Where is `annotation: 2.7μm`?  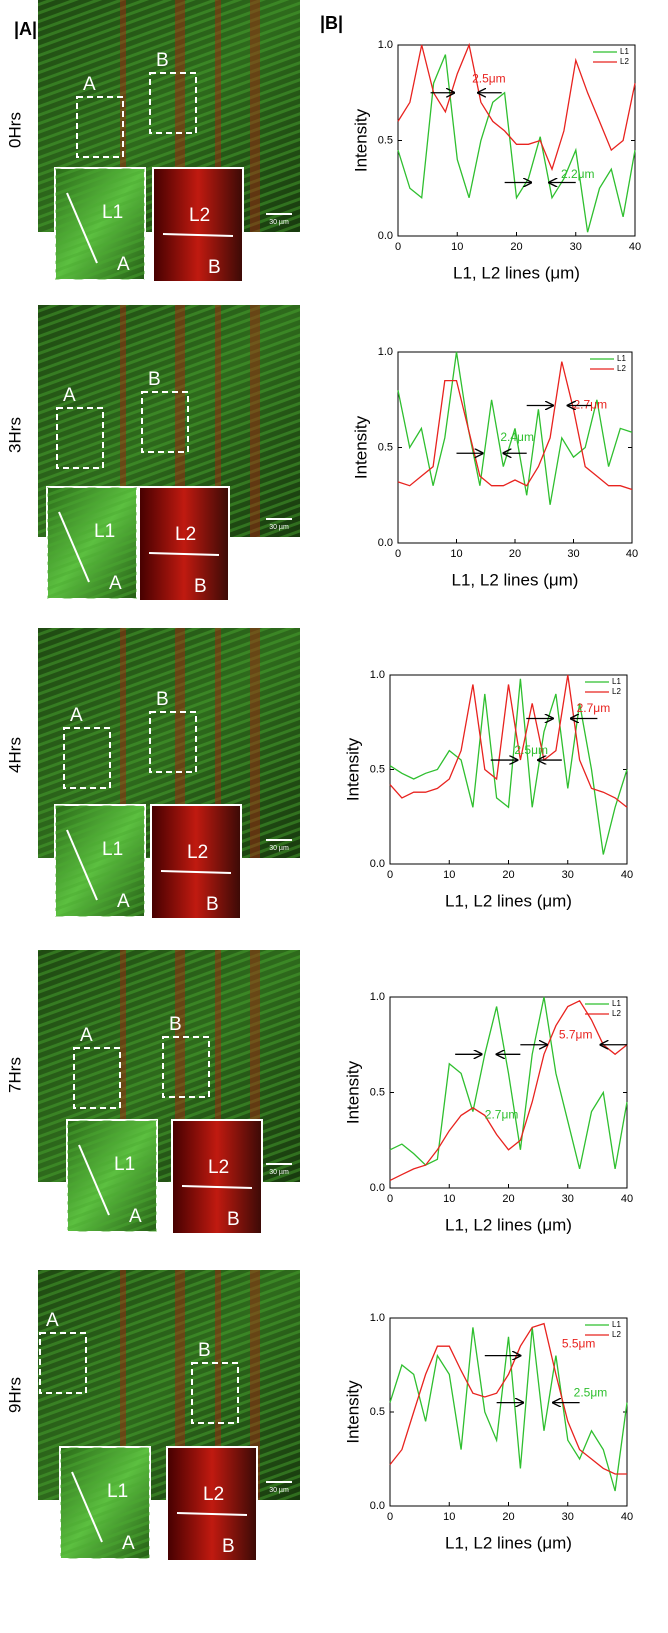
annotation: 2.7μm is located at coordinates (591, 405).